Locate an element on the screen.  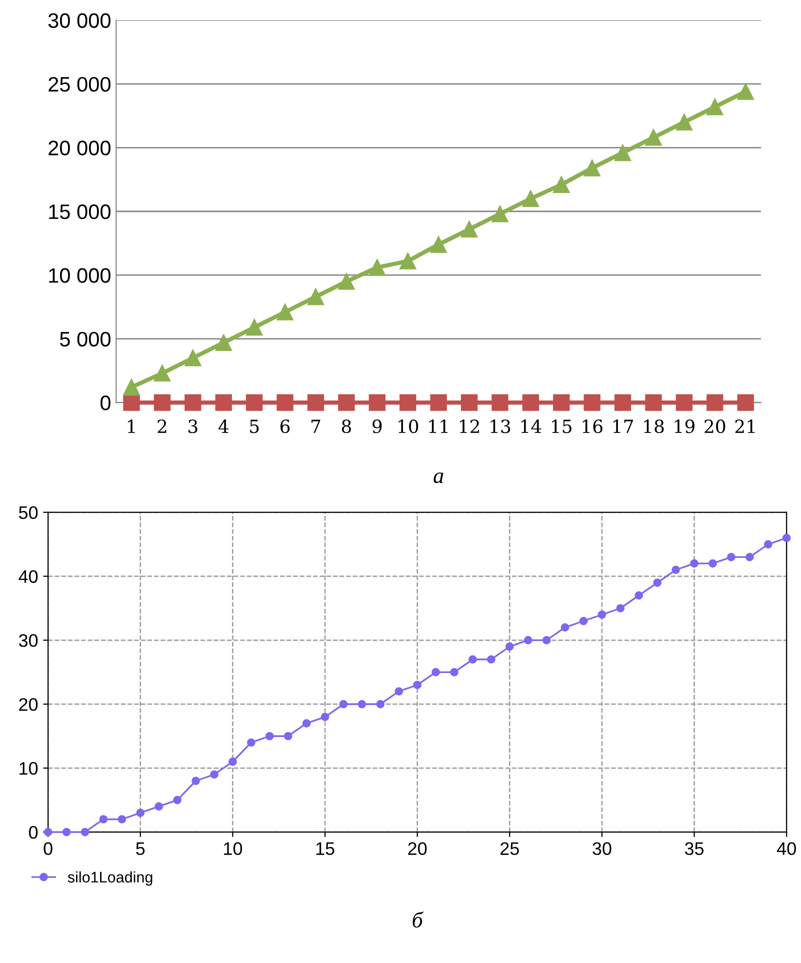
x-tick-label: 25 is located at coordinates (509, 849).